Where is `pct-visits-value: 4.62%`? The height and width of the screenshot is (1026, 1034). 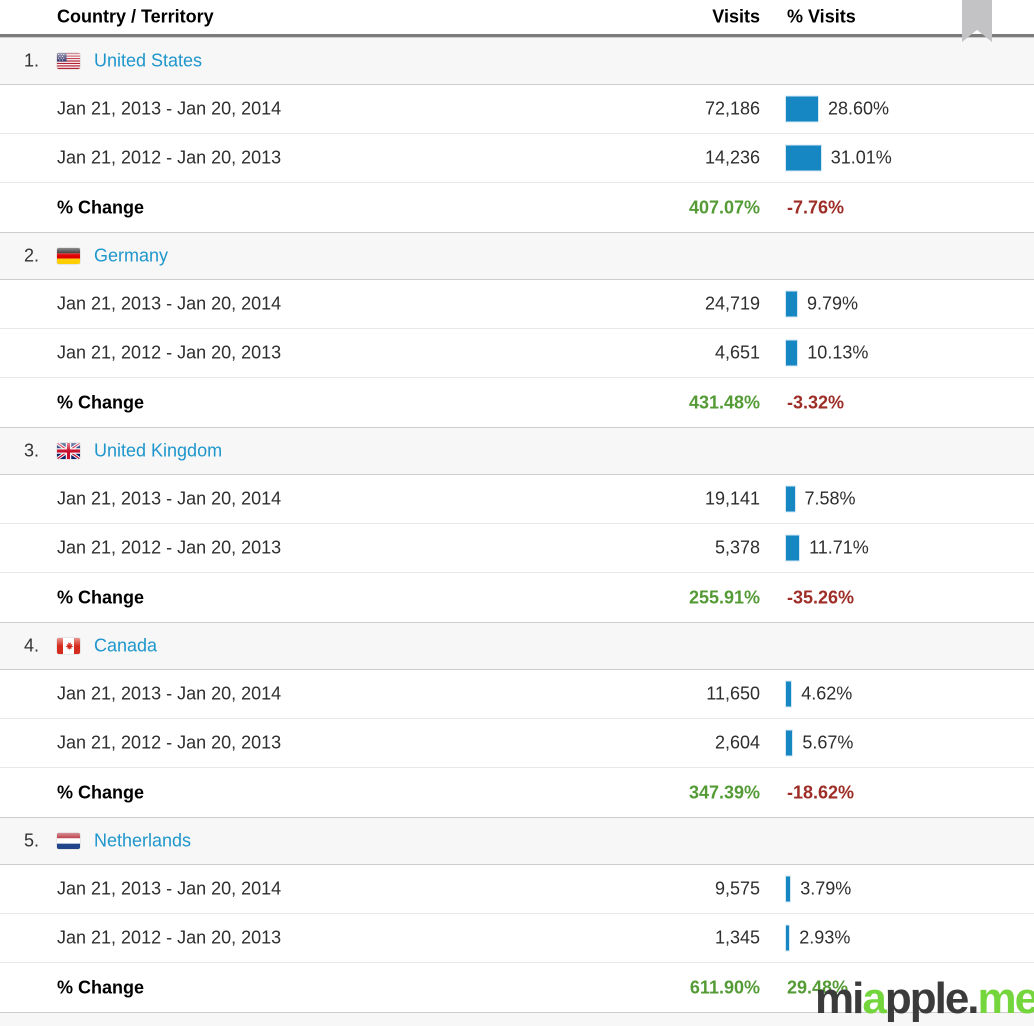 pct-visits-value: 4.62% is located at coordinates (827, 693).